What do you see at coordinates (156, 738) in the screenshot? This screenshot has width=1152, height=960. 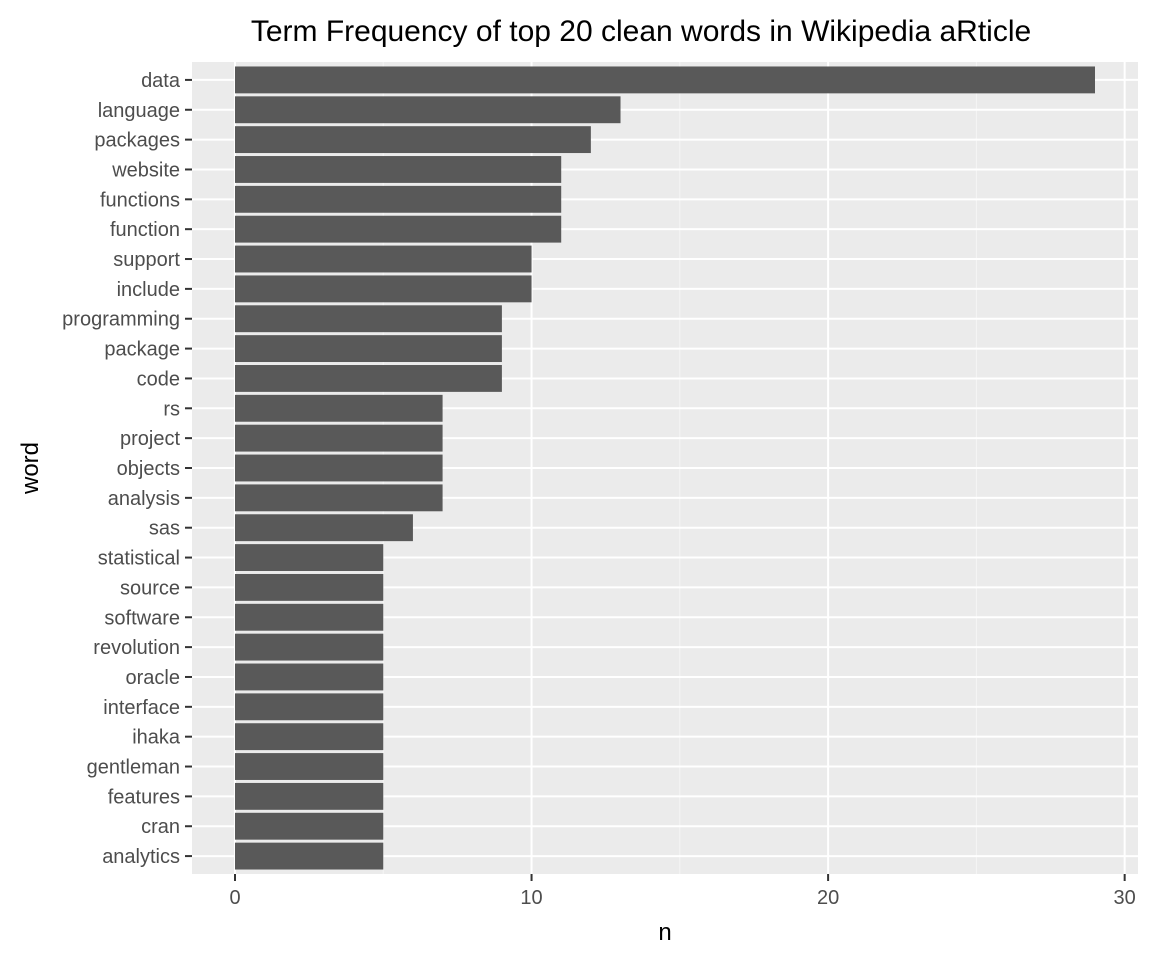 I see `y-tick-label: ihaka` at bounding box center [156, 738].